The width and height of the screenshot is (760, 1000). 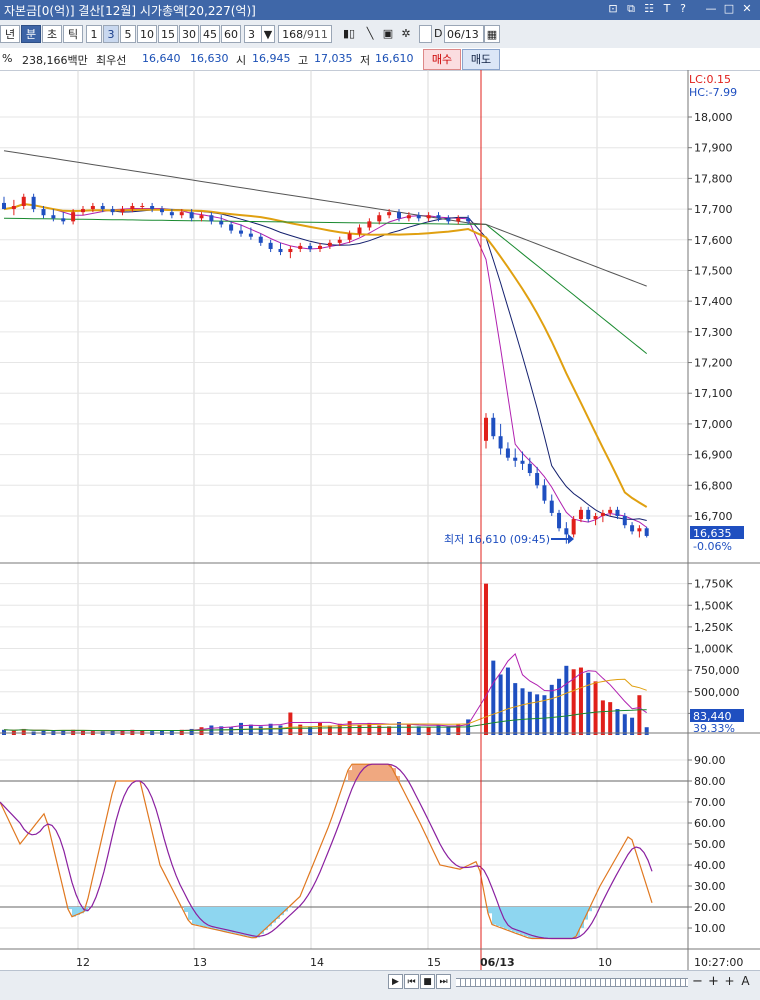 What do you see at coordinates (713, 485) in the screenshot?
I see `price-tick-label: 16,800` at bounding box center [713, 485].